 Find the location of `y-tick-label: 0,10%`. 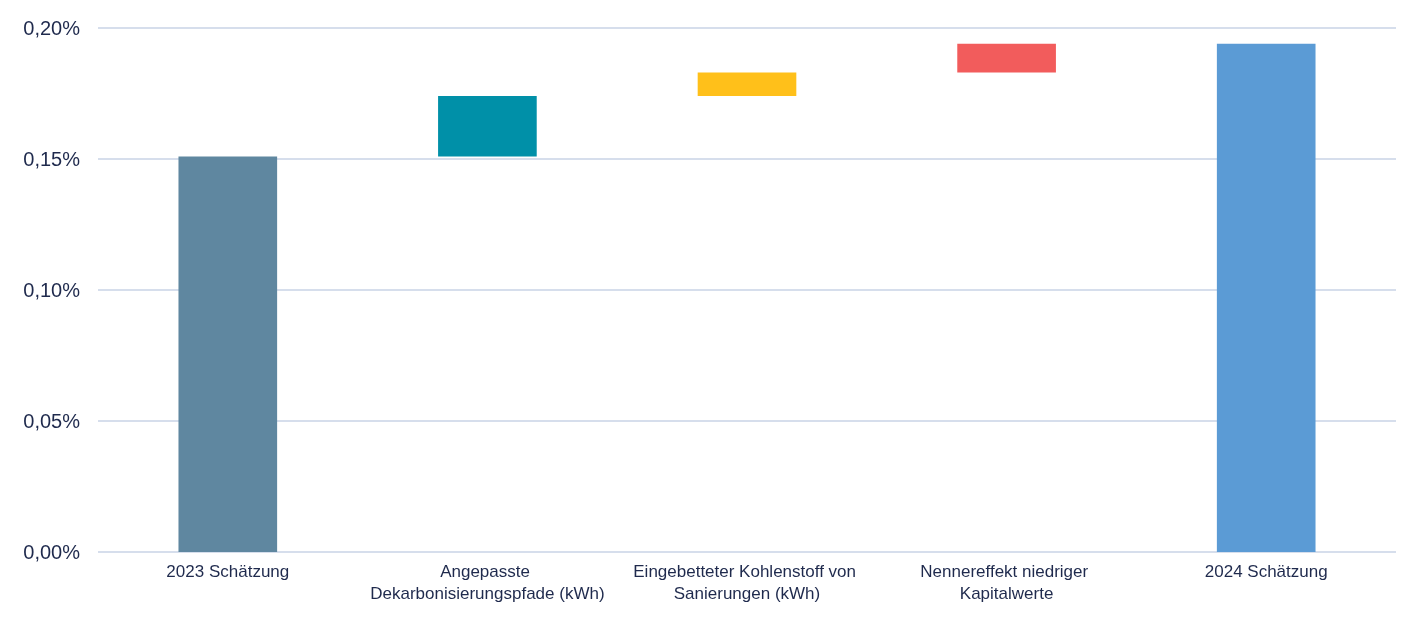

y-tick-label: 0,10% is located at coordinates (52, 290).